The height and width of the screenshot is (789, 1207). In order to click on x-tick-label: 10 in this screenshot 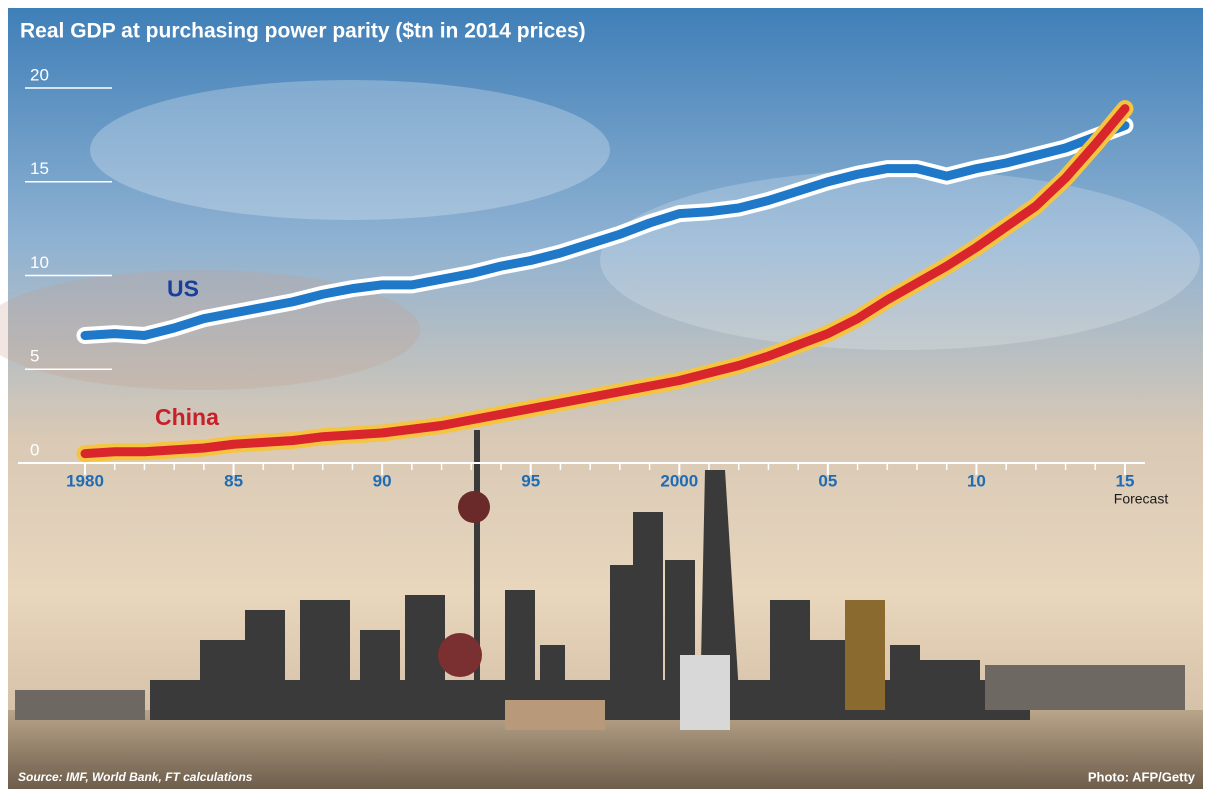, I will do `click(976, 480)`.